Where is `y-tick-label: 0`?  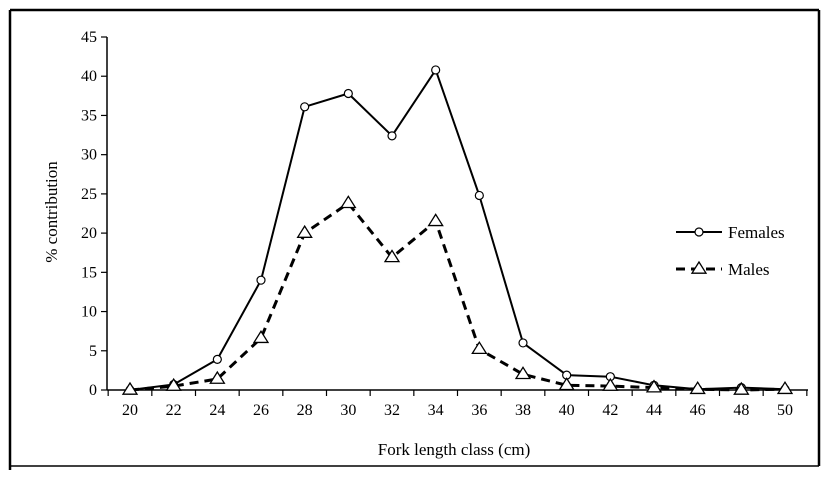
y-tick-label: 0 is located at coordinates (93, 390).